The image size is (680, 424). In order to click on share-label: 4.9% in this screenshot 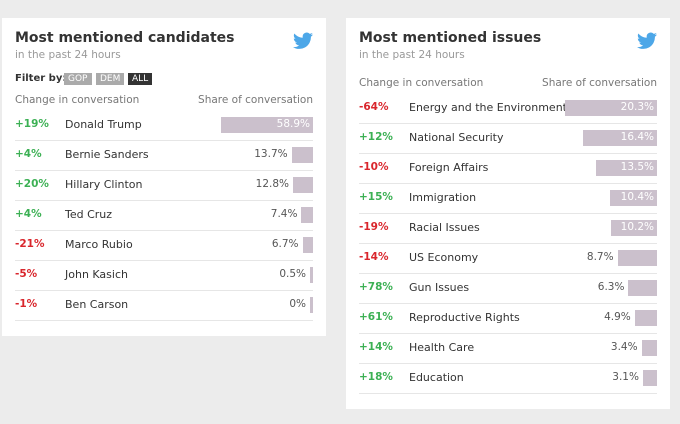, I will do `click(617, 317)`.